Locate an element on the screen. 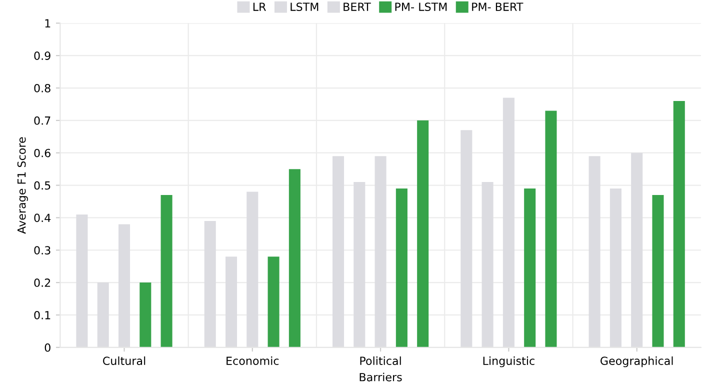  x-tick-label: Cultural is located at coordinates (124, 361).